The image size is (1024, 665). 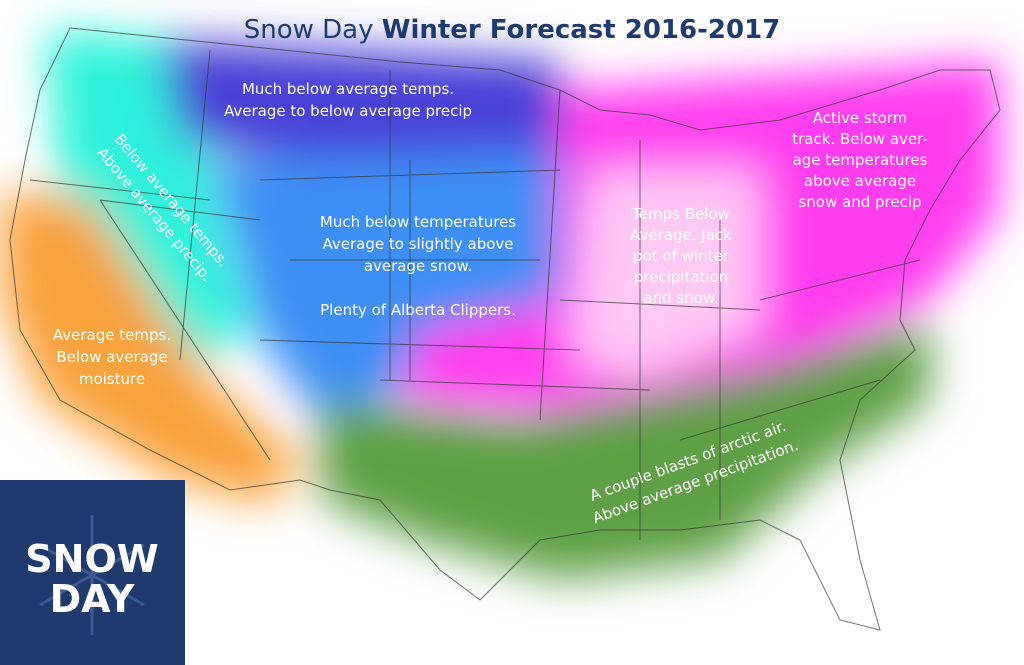 What do you see at coordinates (417, 244) in the screenshot?
I see `zone-label-line: Average to slightly above` at bounding box center [417, 244].